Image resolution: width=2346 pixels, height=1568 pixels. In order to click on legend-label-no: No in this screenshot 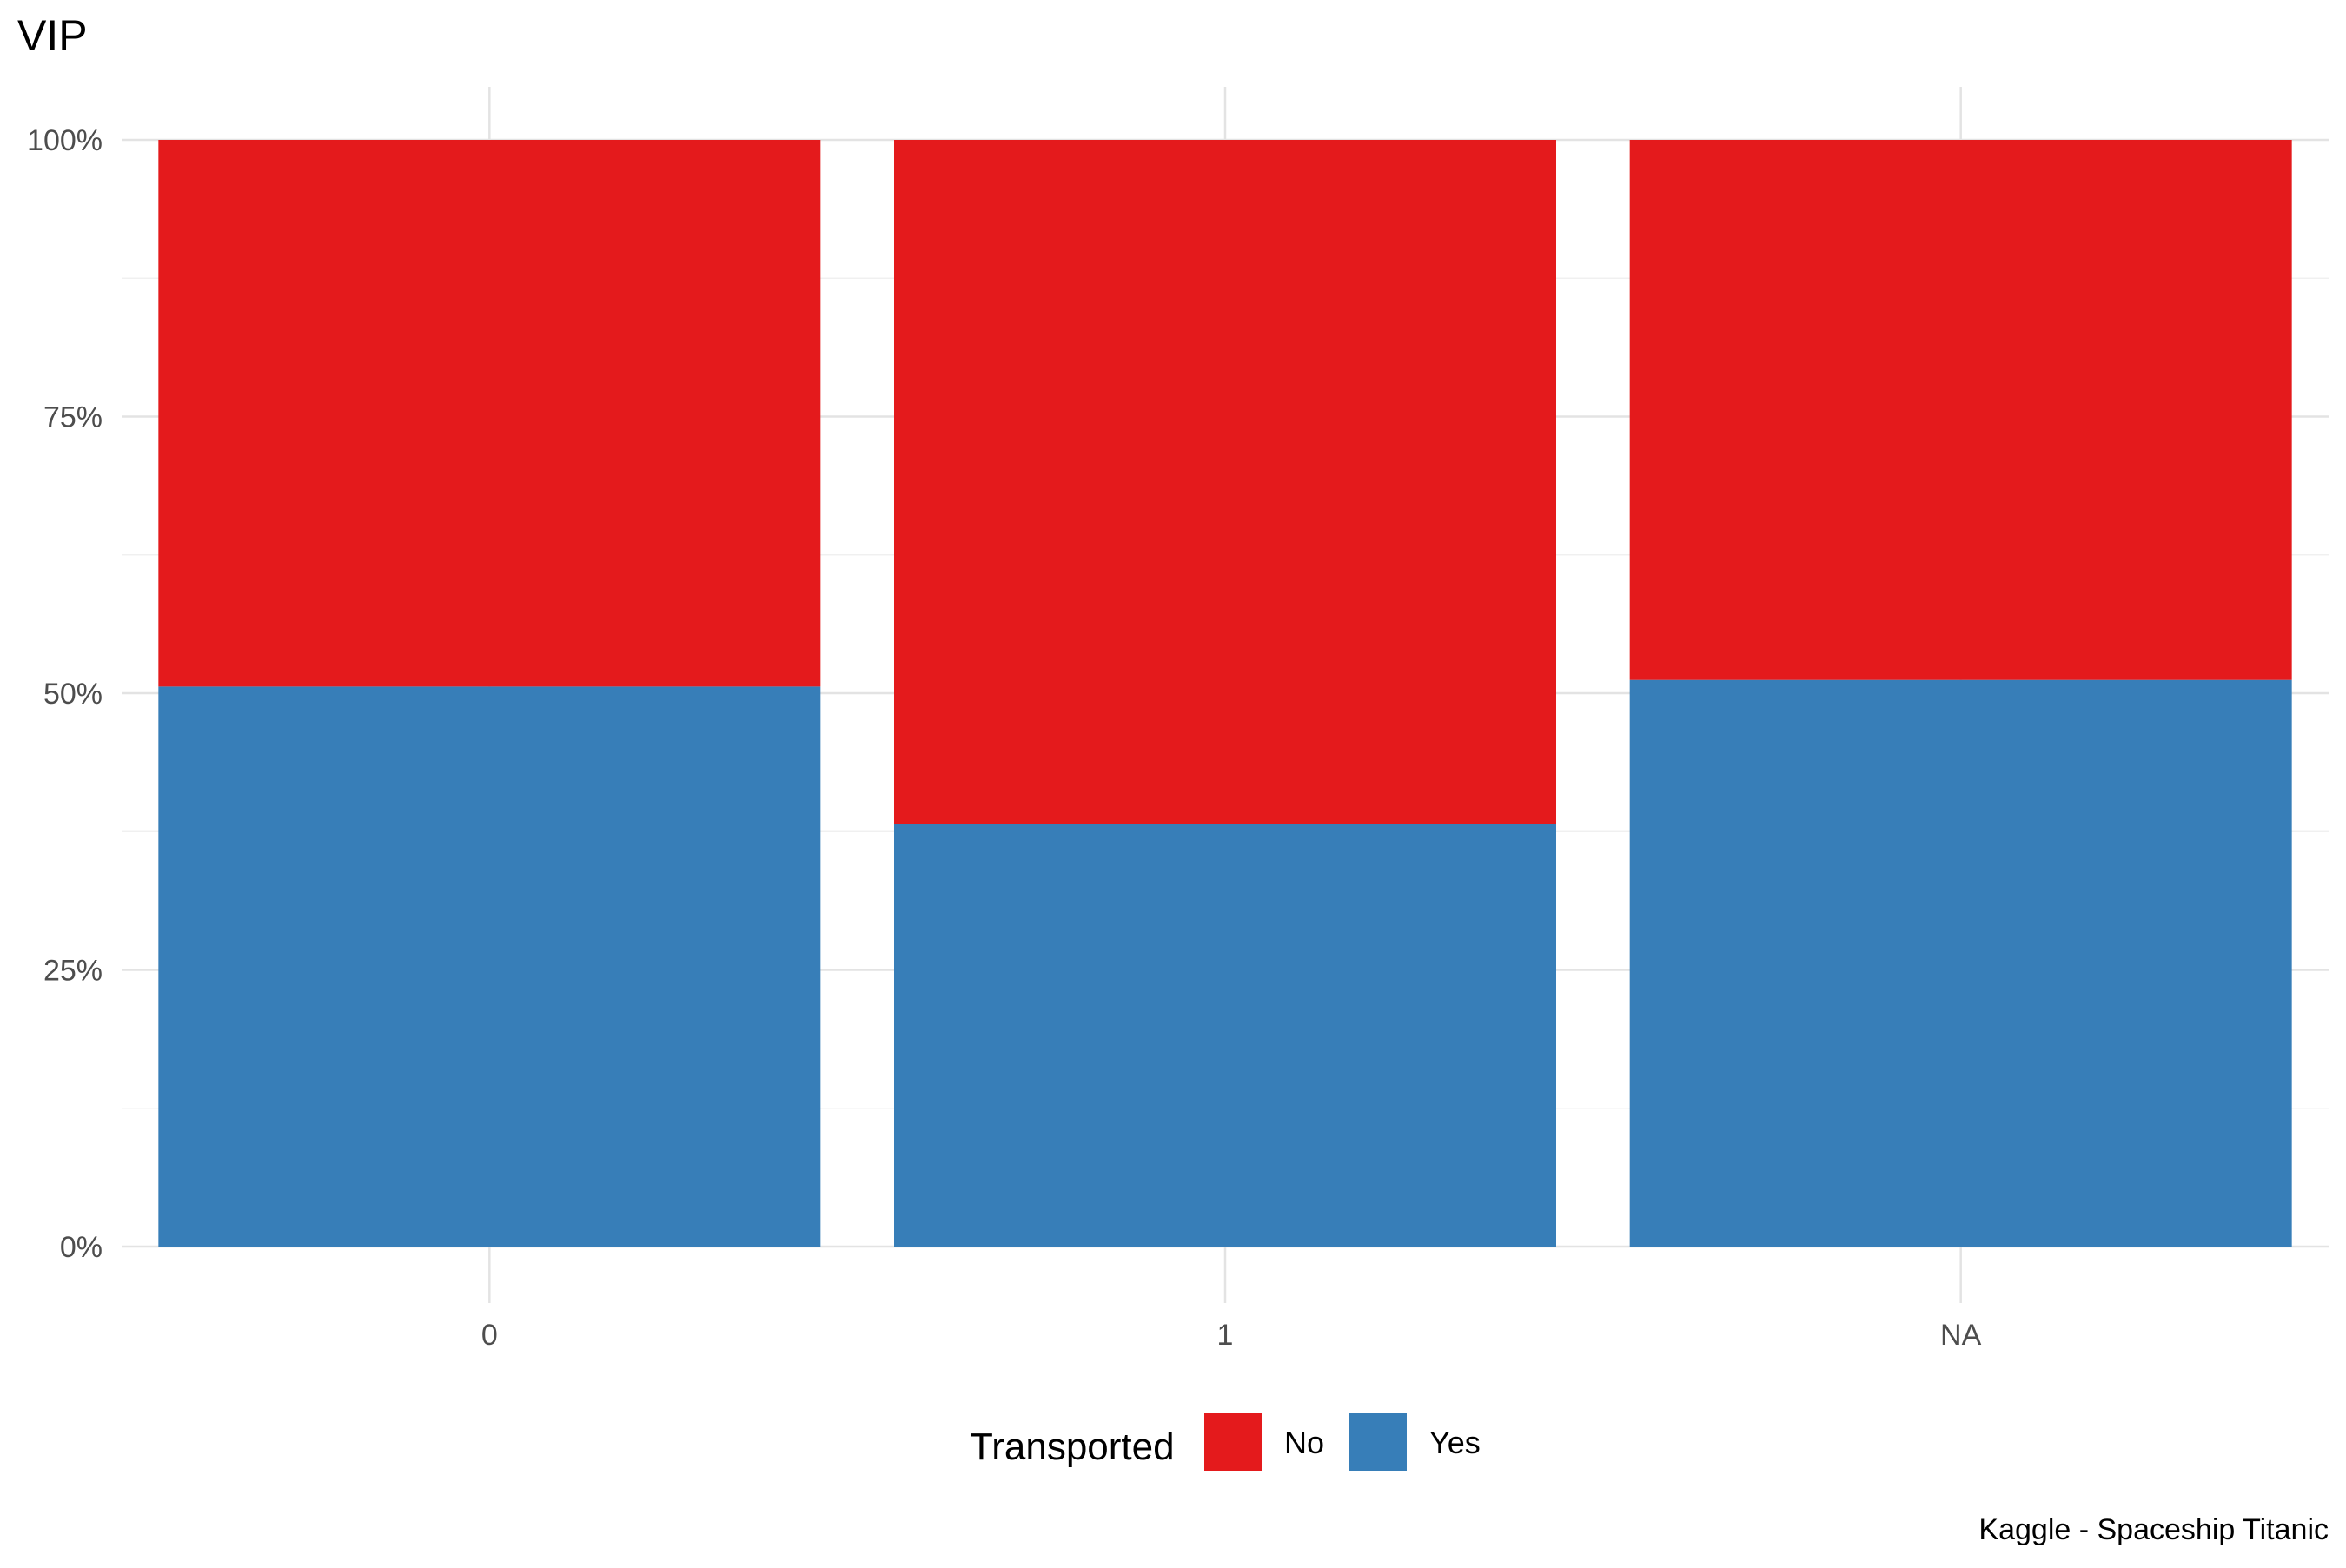, I will do `click(1304, 1442)`.